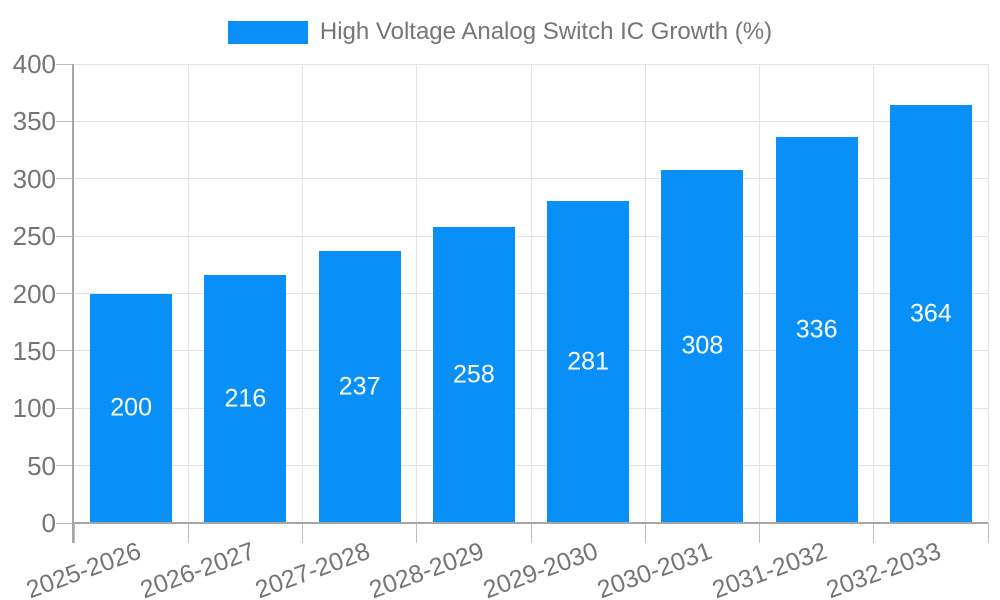 Image resolution: width=1000 pixels, height=600 pixels. I want to click on bar-value-label: 216, so click(245, 398).